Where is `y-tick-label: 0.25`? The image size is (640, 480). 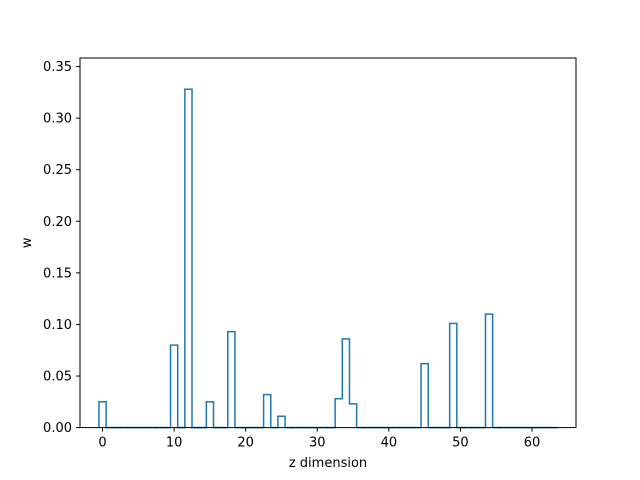 y-tick-label: 0.25 is located at coordinates (57, 170).